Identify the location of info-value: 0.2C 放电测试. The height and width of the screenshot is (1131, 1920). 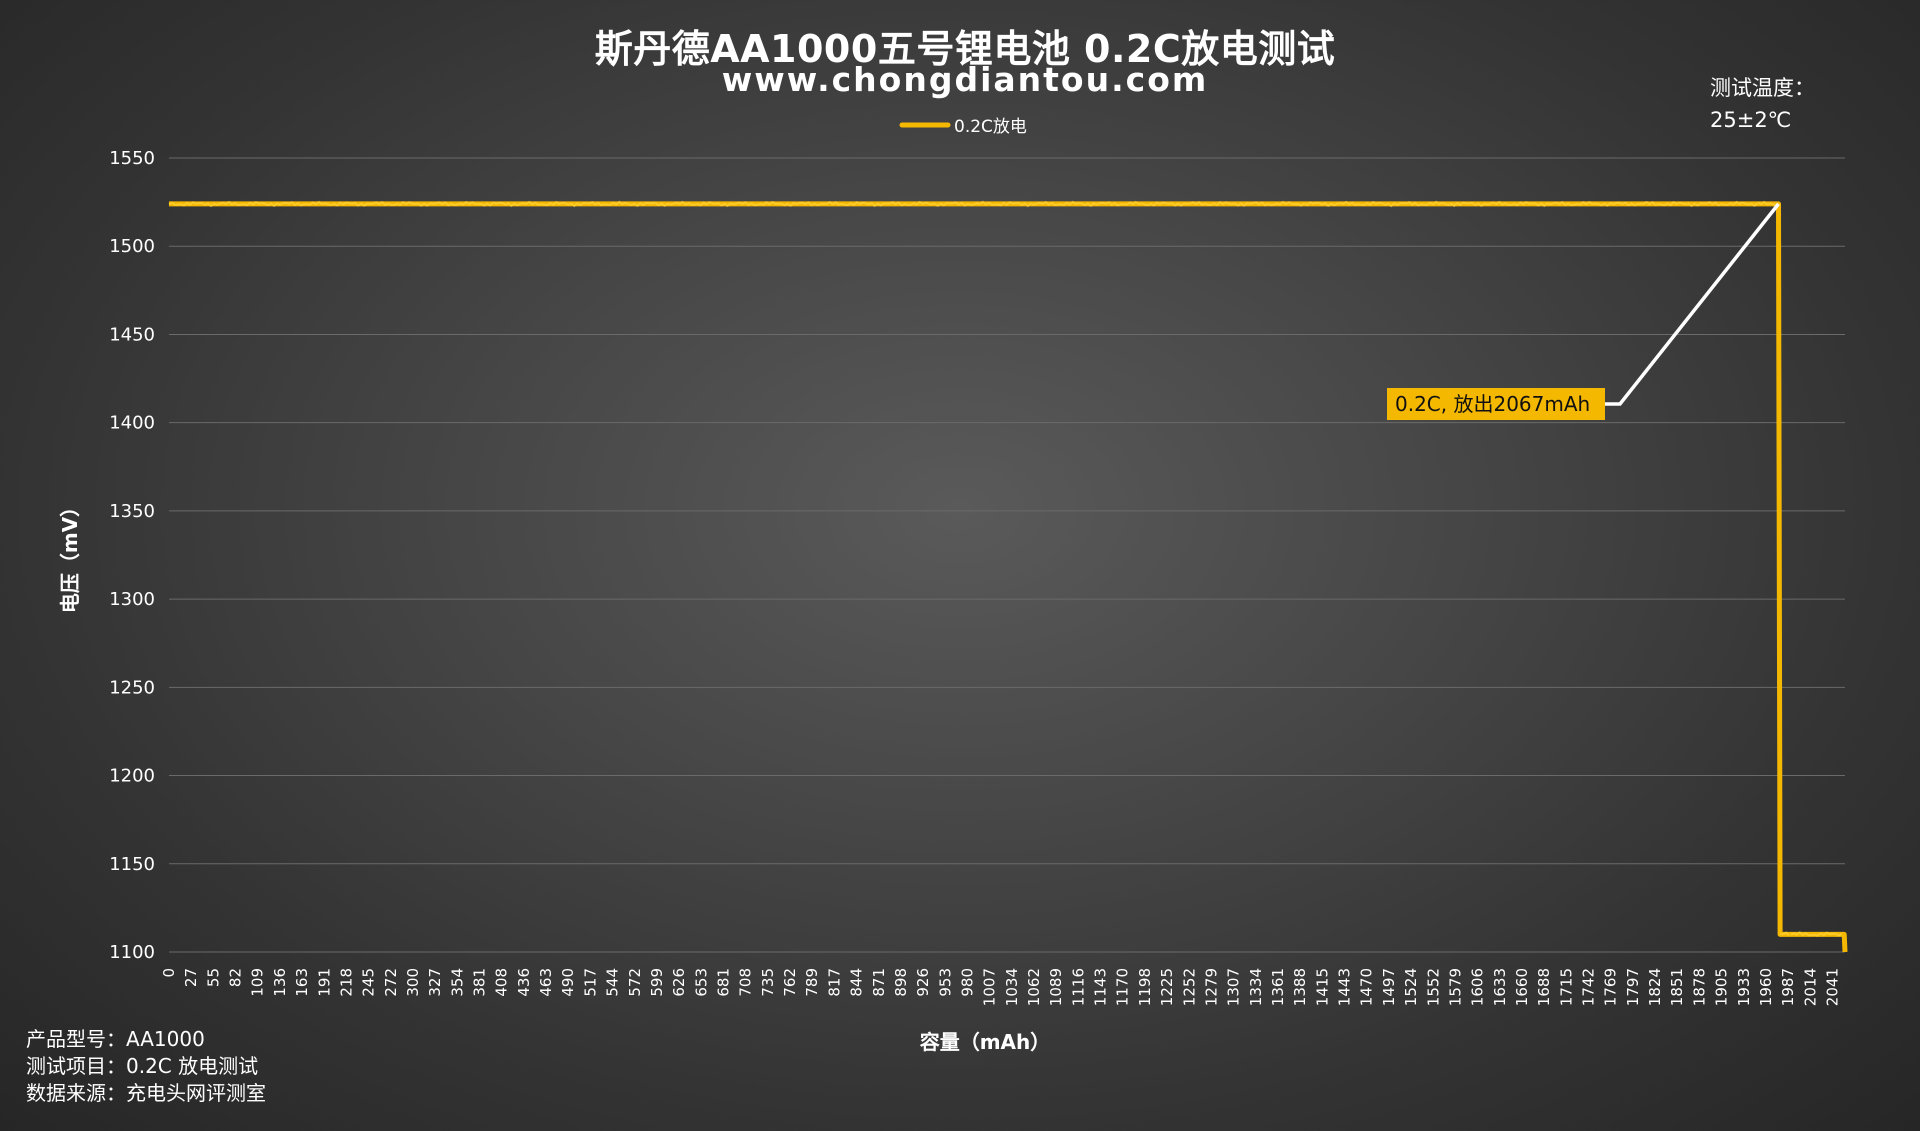
(192, 1066).